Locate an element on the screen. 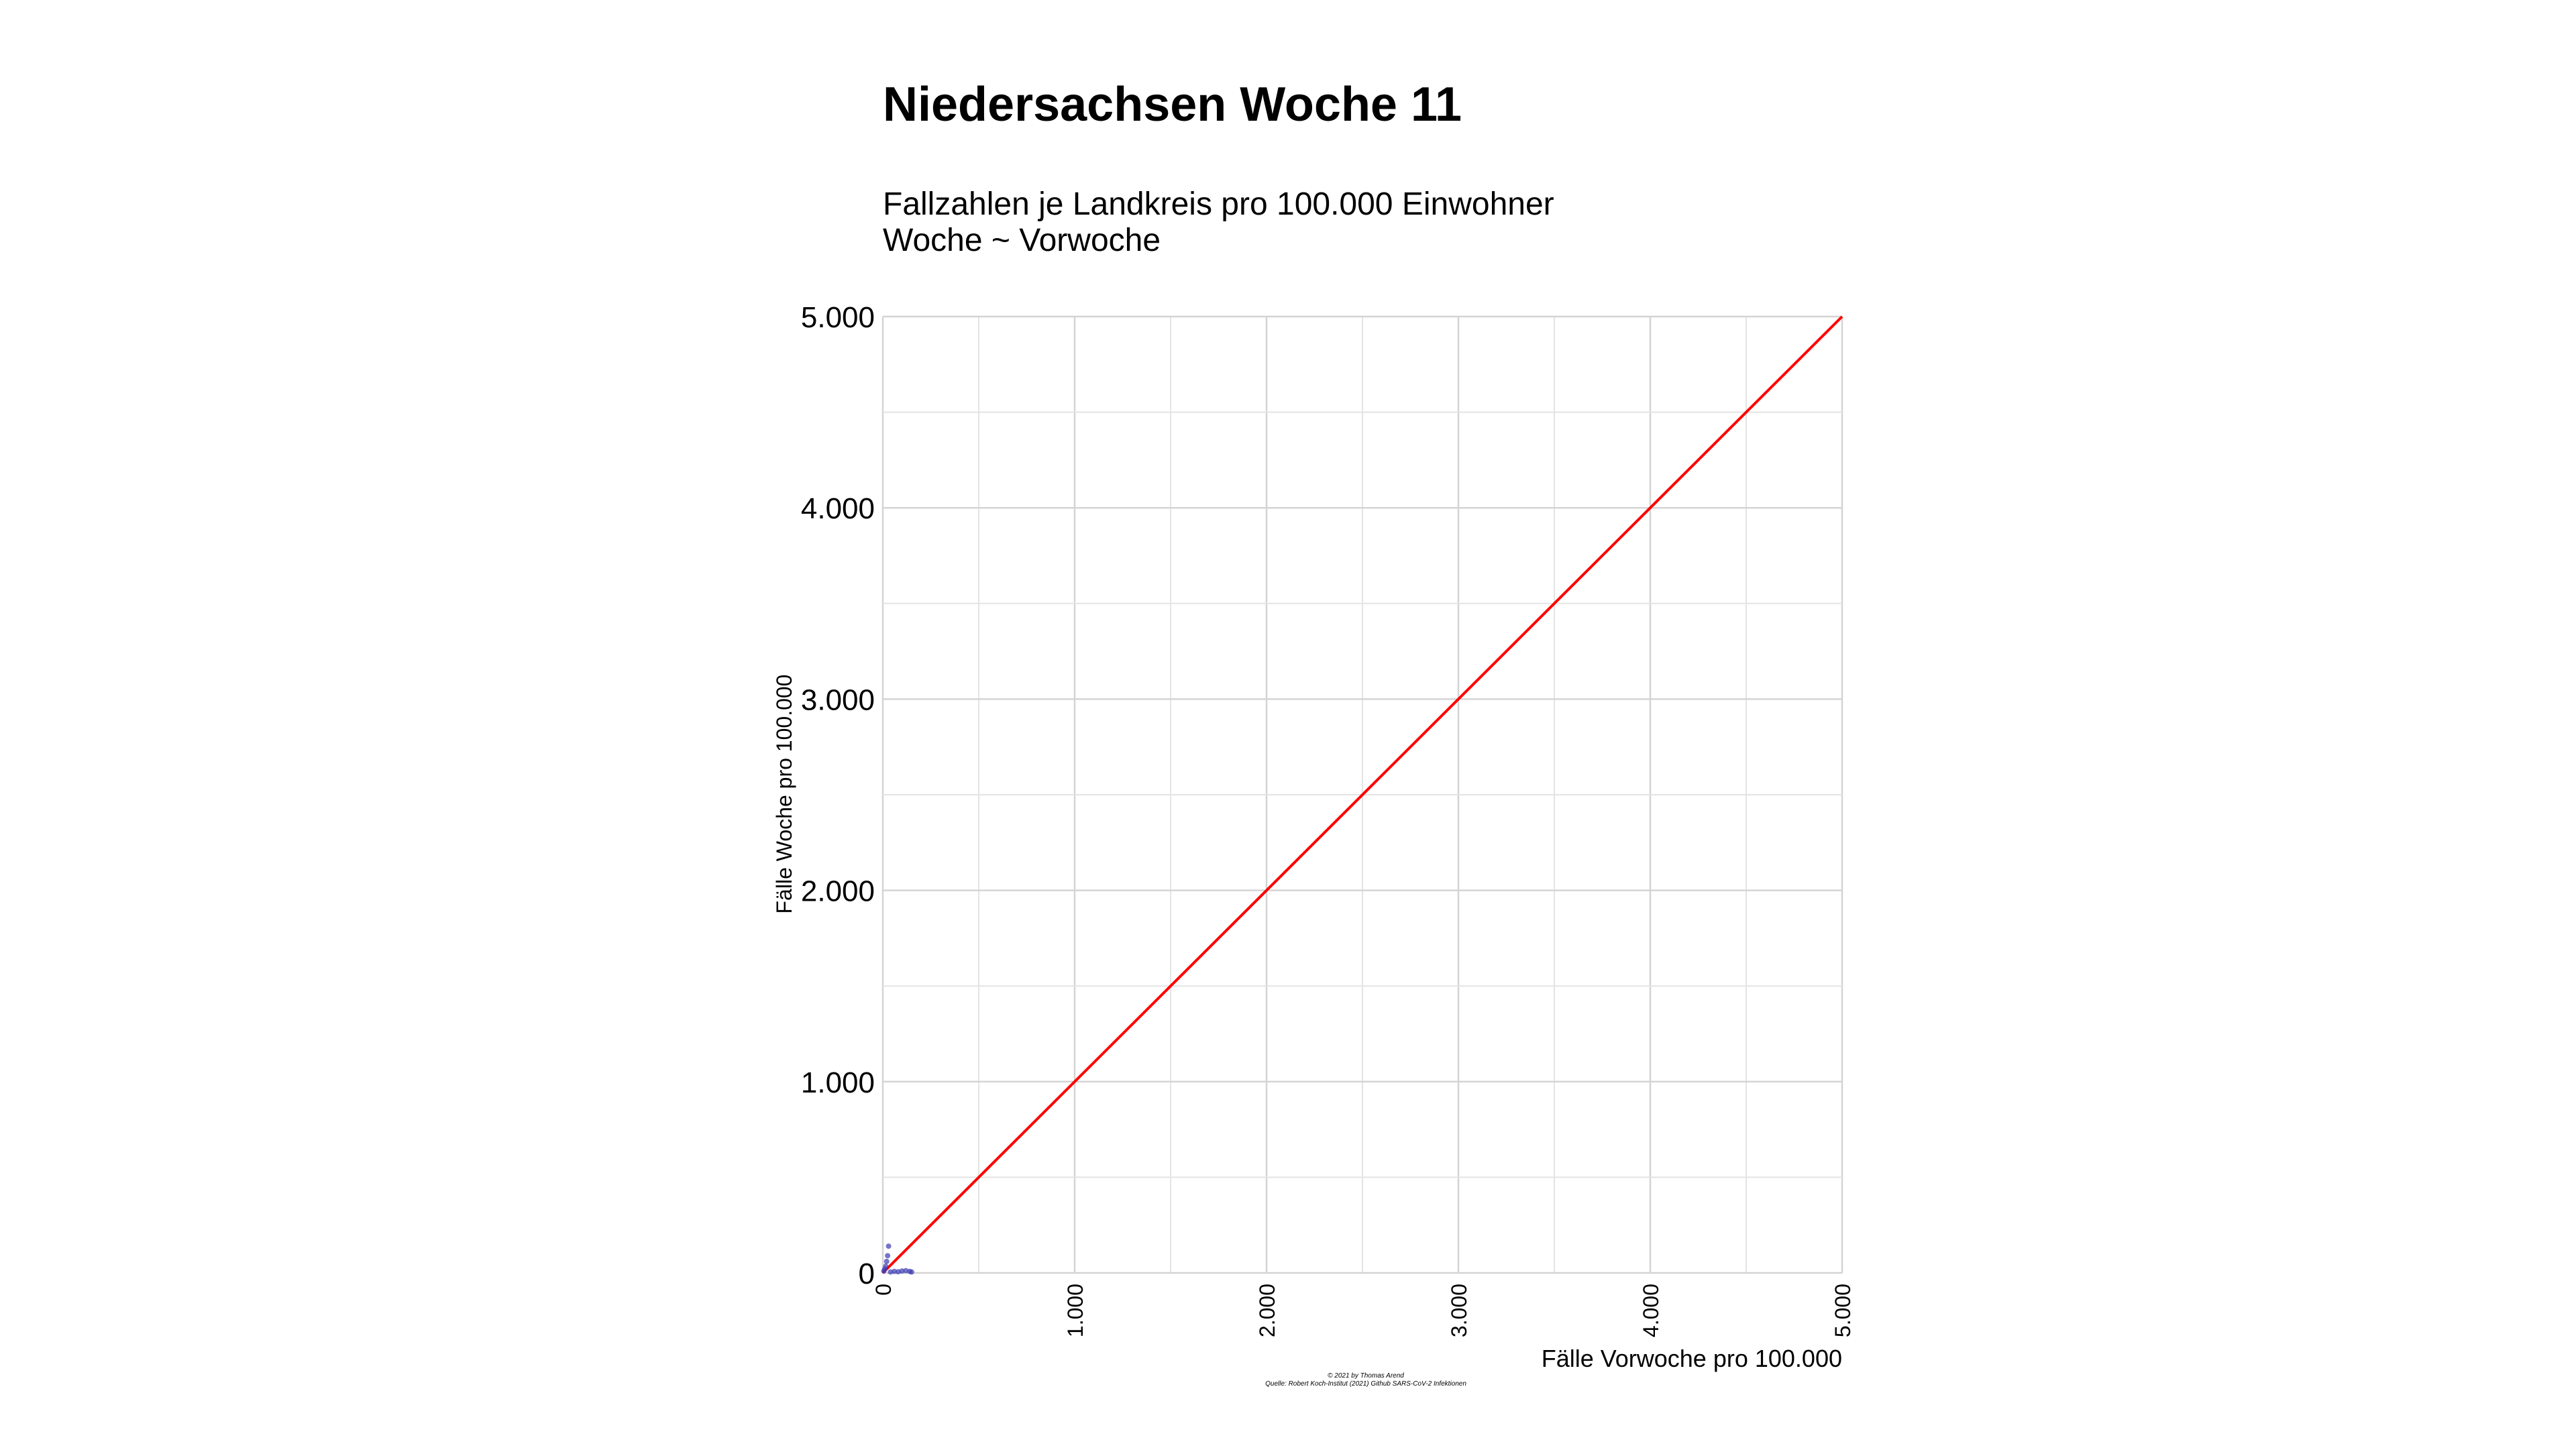 Image resolution: width=2576 pixels, height=1452 pixels. x-axis-label: Fälle Vorwoche pro 100.000 is located at coordinates (1692, 1358).